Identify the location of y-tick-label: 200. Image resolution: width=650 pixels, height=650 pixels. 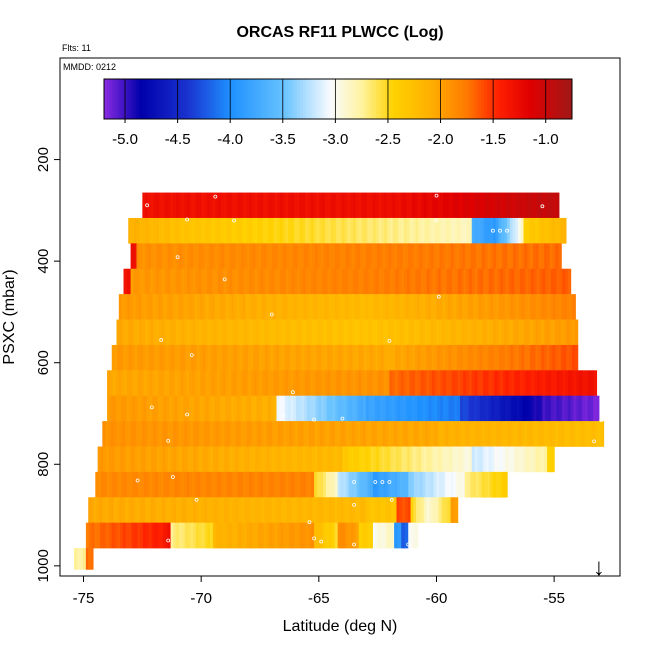
(43, 159).